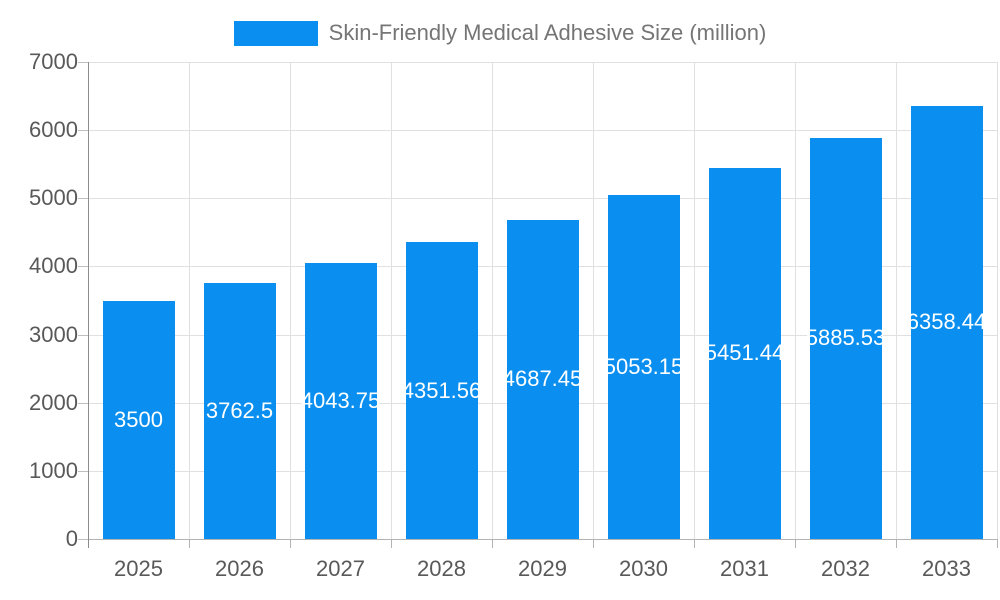 This screenshot has height=600, width=1000. I want to click on bar-value-label: 6358.44, so click(946, 322).